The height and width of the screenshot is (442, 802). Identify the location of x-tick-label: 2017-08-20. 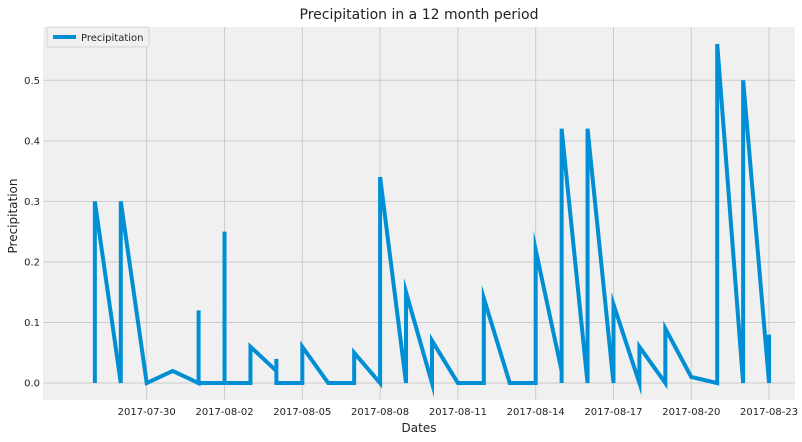
(691, 412).